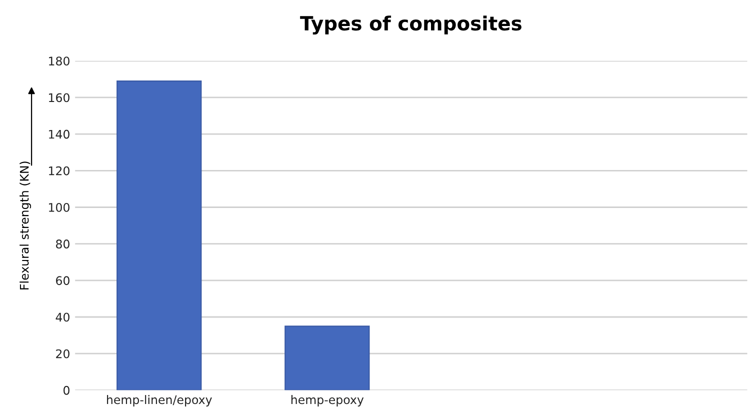  What do you see at coordinates (63, 317) in the screenshot?
I see `y-tick-label: 40` at bounding box center [63, 317].